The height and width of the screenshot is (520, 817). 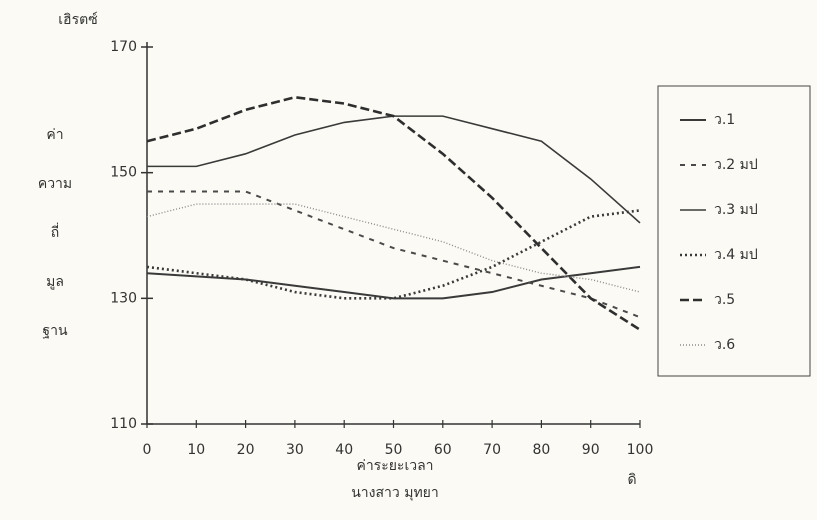 I want to click on legend-label: ว.1, so click(x=724, y=120).